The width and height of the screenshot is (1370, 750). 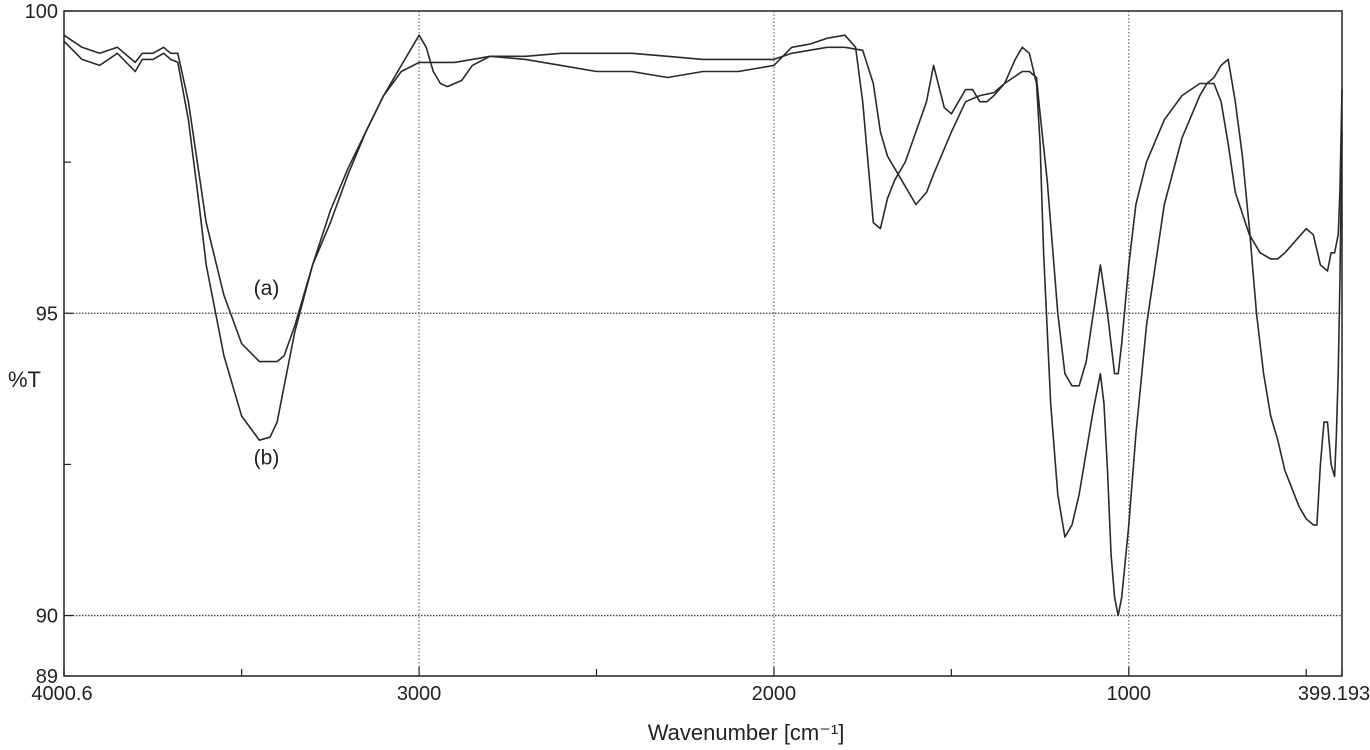 What do you see at coordinates (267, 373) in the screenshot?
I see `annotations: (a) (b)` at bounding box center [267, 373].